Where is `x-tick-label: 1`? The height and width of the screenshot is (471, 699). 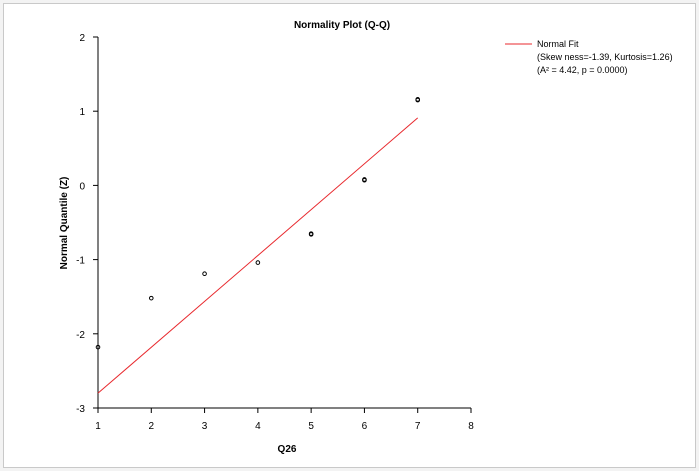 x-tick-label: 1 is located at coordinates (98, 426).